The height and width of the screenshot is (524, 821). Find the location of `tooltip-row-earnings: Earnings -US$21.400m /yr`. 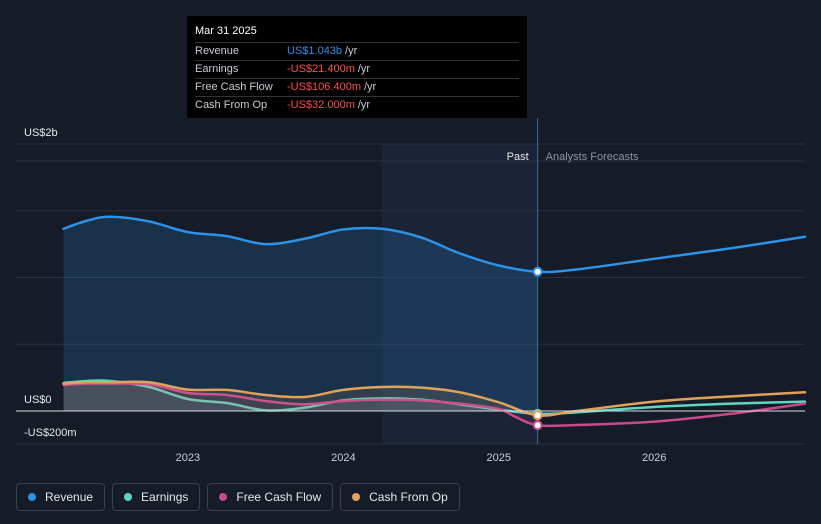

tooltip-row-earnings: Earnings -US$21.400m /yr is located at coordinates (357, 70).